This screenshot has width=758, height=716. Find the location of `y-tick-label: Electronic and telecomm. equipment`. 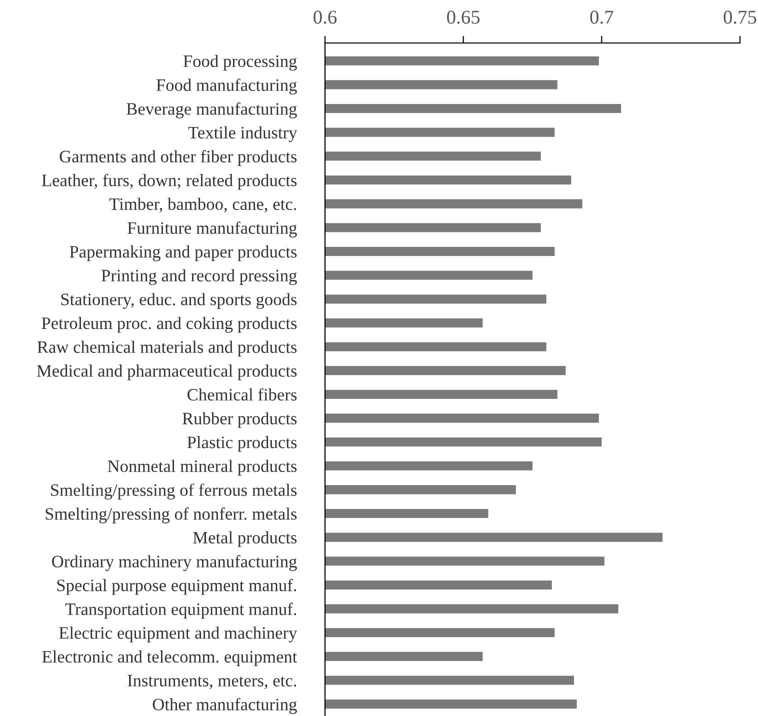

y-tick-label: Electronic and telecomm. equipment is located at coordinates (170, 658).